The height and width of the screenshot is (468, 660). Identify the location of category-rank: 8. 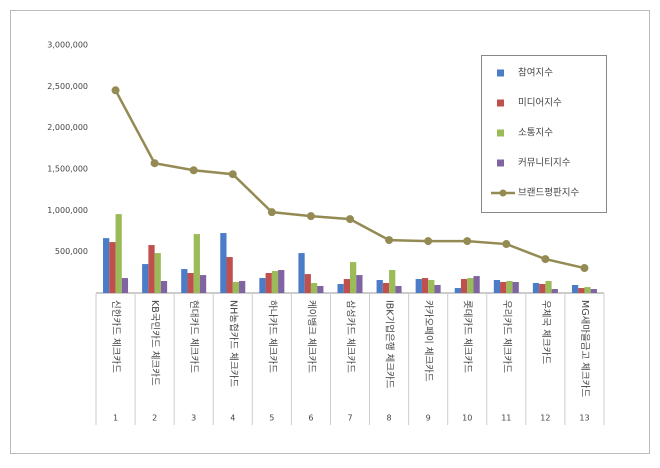
(389, 418).